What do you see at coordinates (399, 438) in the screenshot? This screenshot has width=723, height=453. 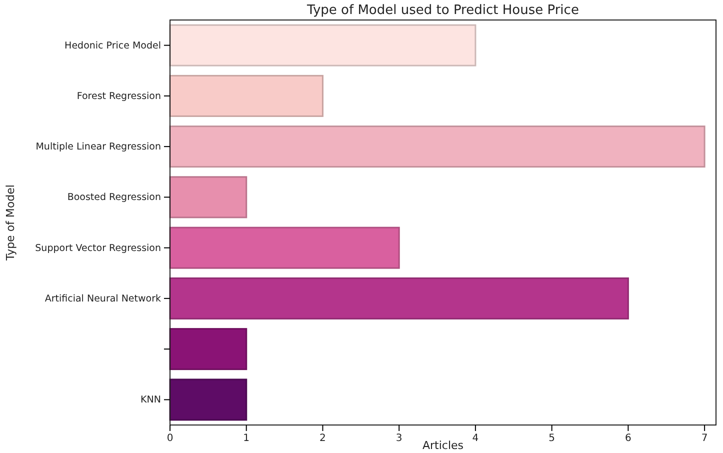 I see `x-tick-label: 3` at bounding box center [399, 438].